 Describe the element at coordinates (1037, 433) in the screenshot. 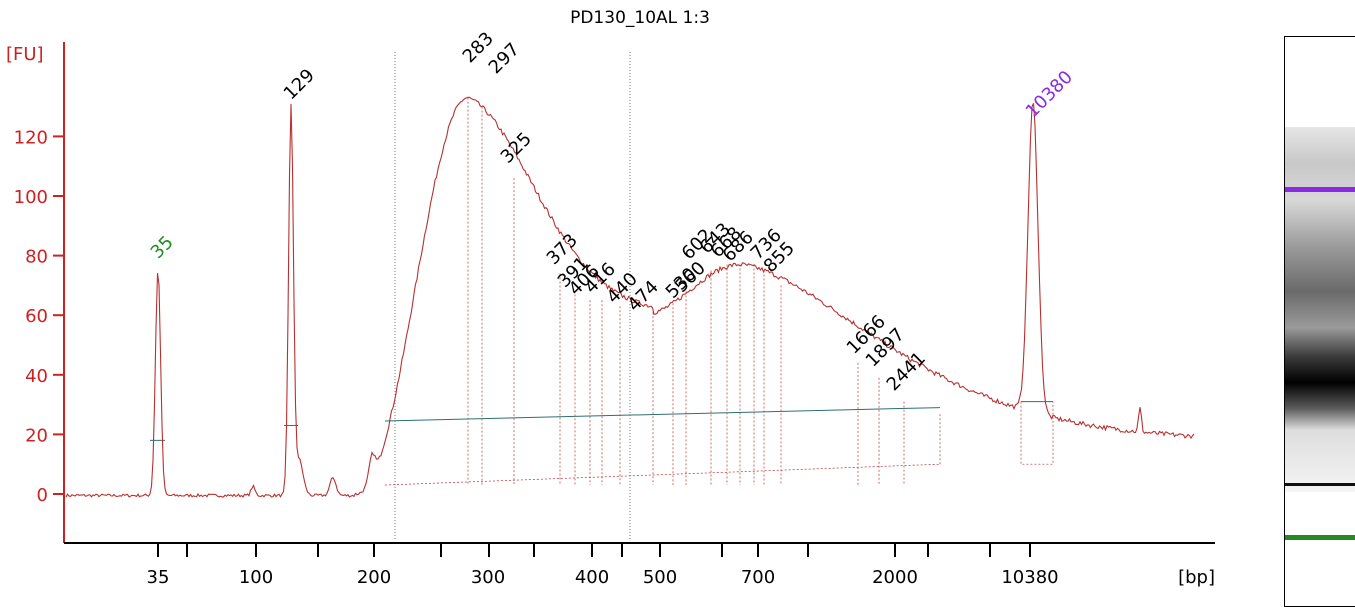

I see `upper-marker-area` at that location.